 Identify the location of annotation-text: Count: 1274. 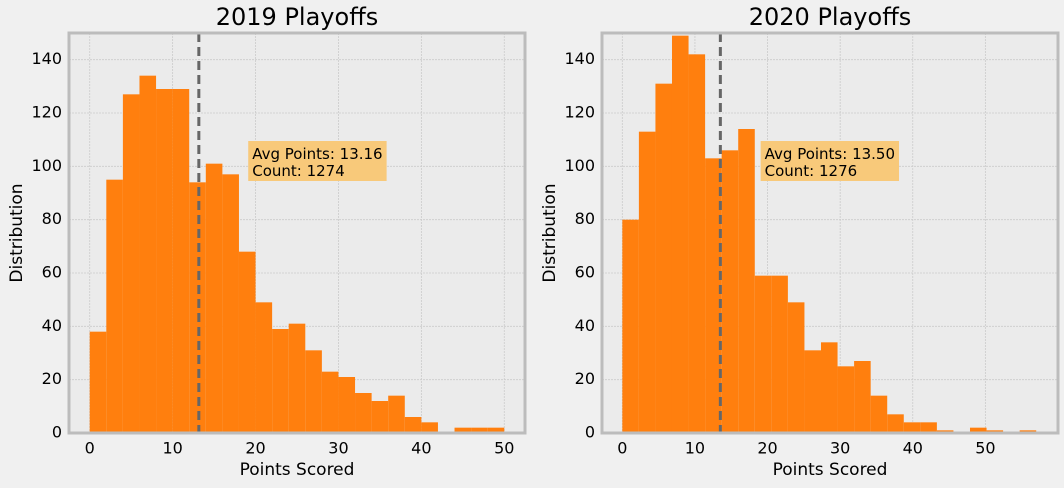
(298, 171).